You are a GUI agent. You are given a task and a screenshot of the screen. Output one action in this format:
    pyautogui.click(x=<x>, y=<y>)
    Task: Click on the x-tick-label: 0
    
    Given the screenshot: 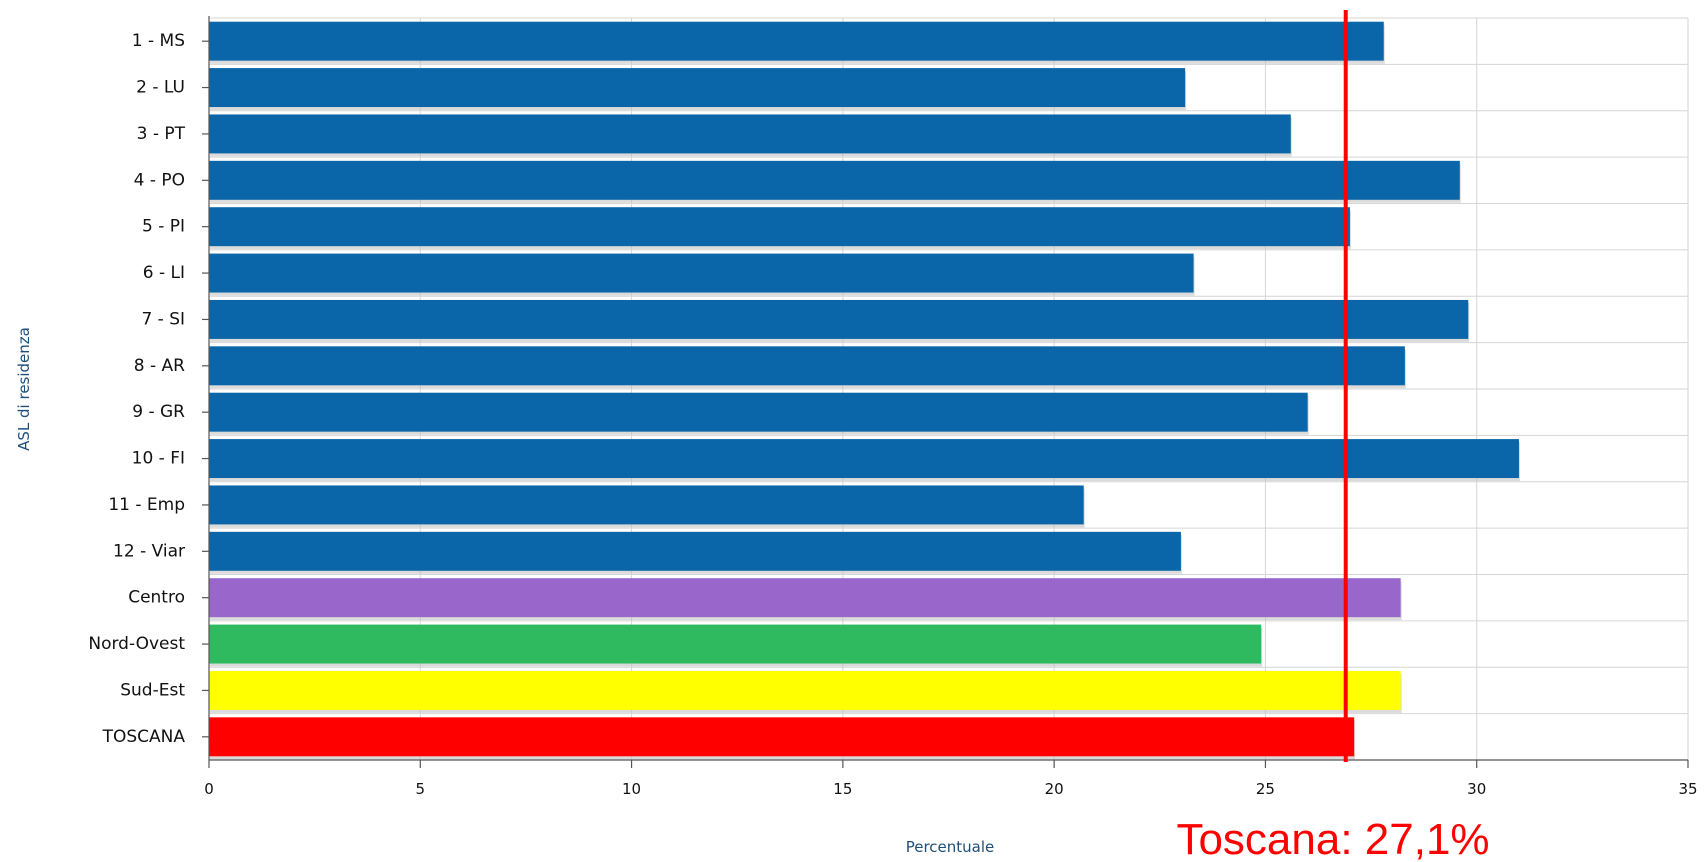 What is the action you would take?
    pyautogui.click(x=209, y=789)
    